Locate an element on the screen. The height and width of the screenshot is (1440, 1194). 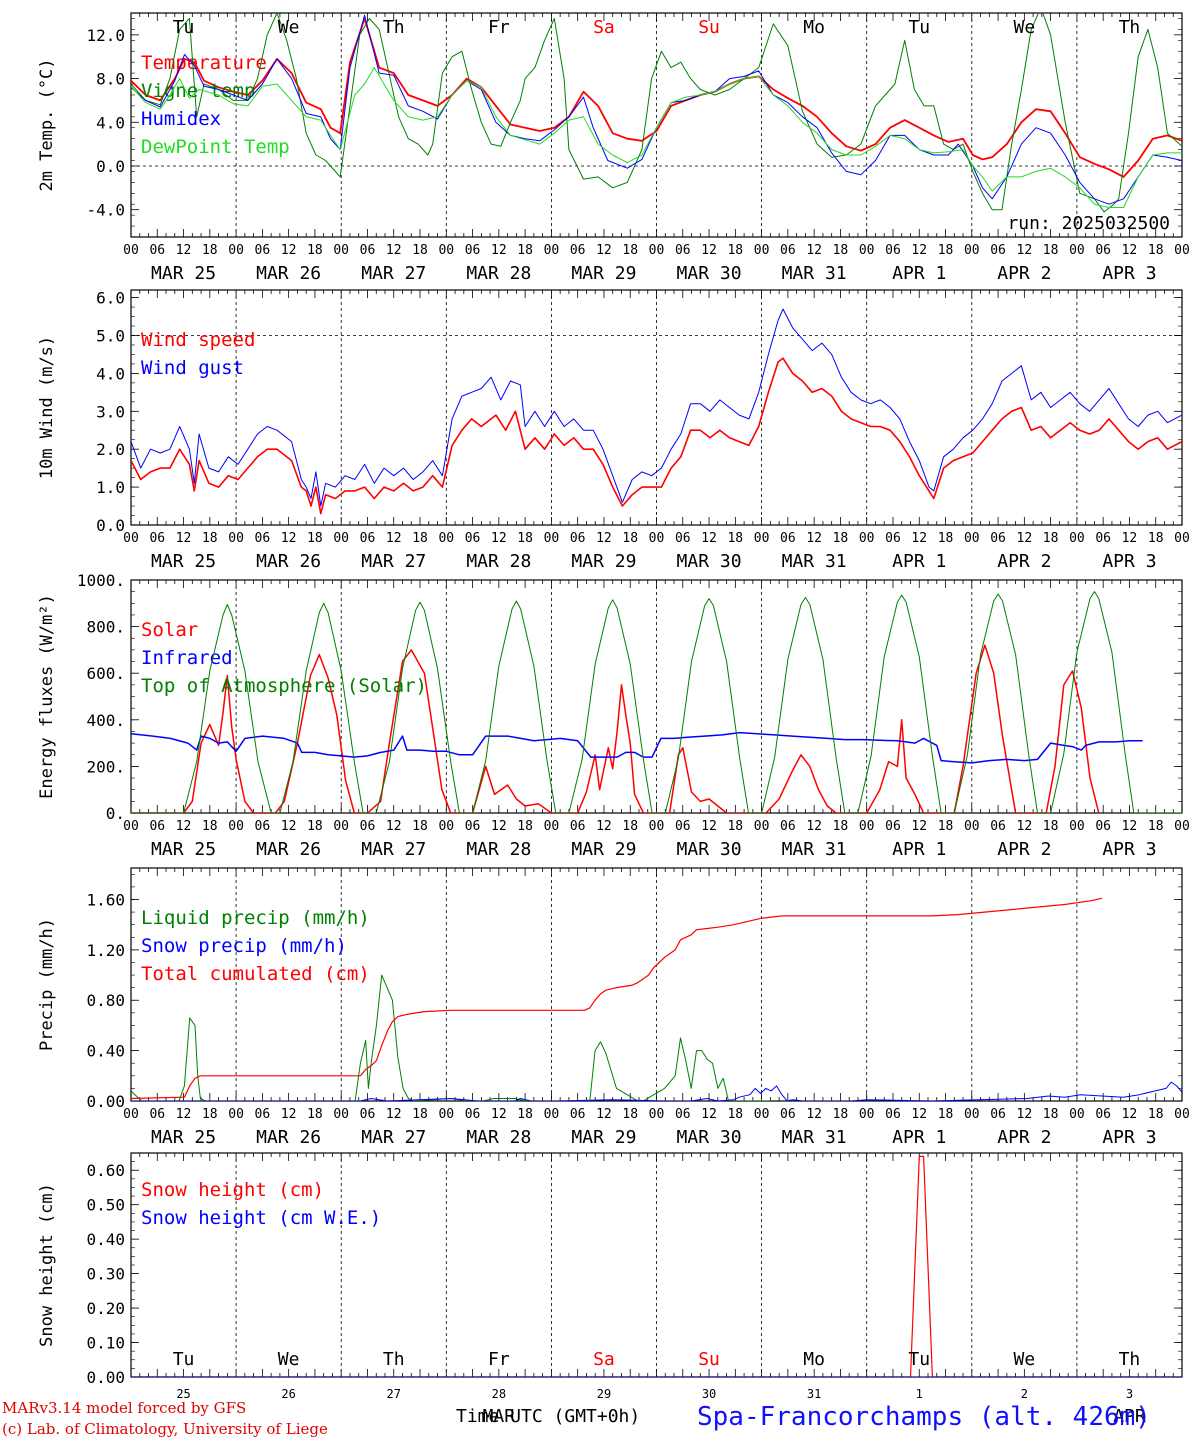
day-number-label: 28 is located at coordinates (499, 1394).